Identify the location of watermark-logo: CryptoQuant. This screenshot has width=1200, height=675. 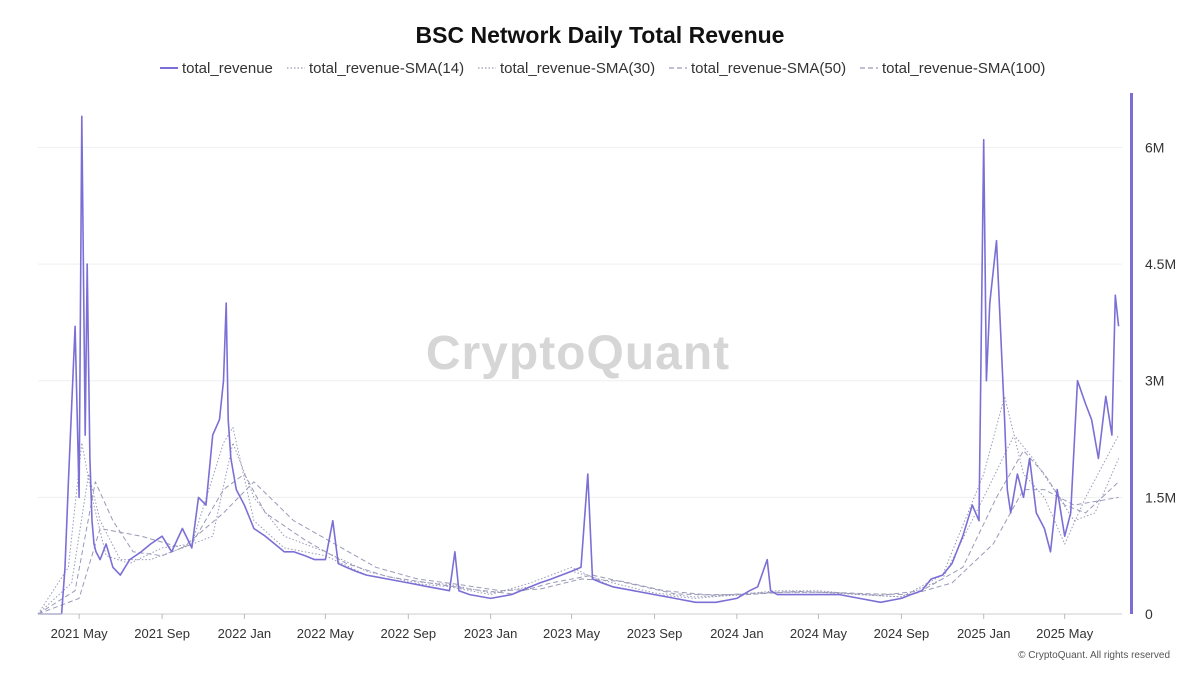
(578, 353).